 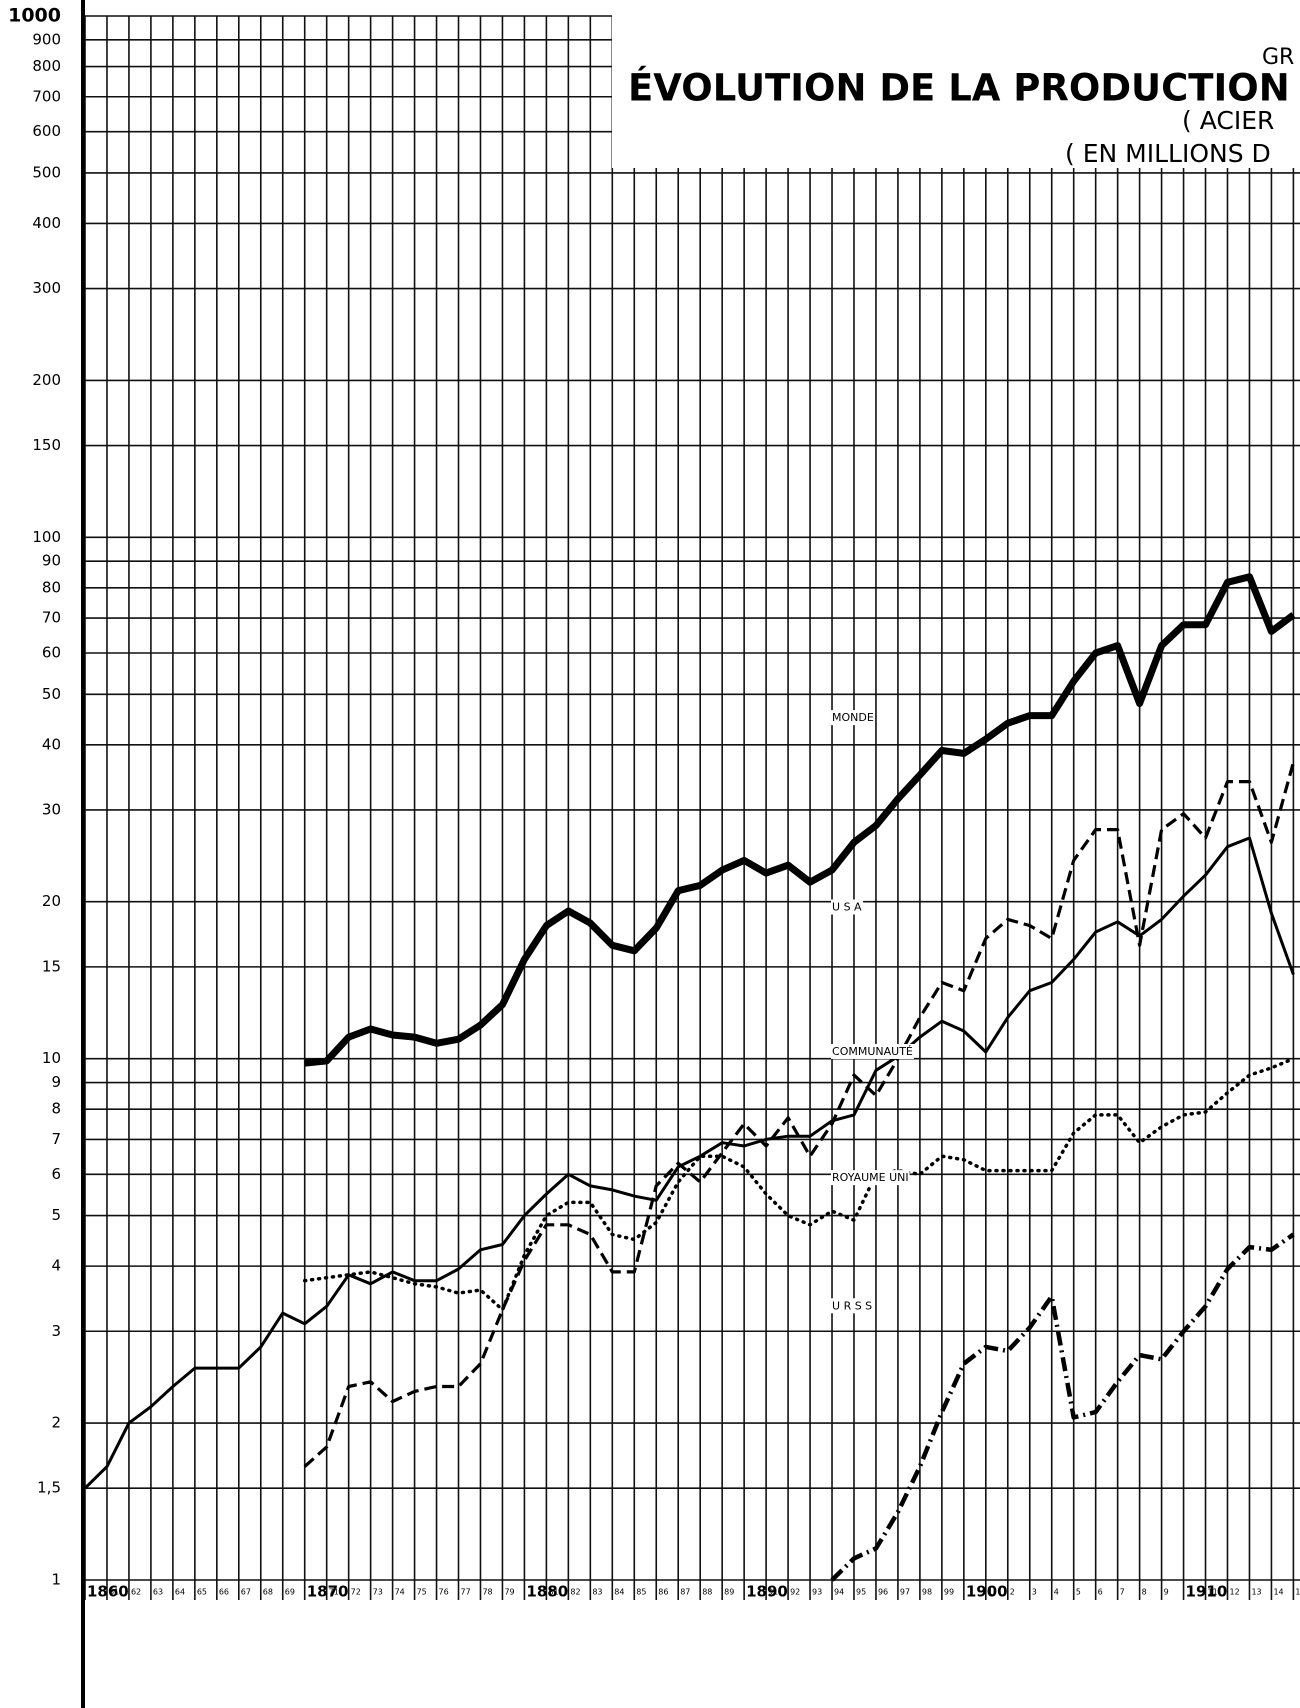 I want to click on x-tick-label: 12, so click(x=1234, y=1592).